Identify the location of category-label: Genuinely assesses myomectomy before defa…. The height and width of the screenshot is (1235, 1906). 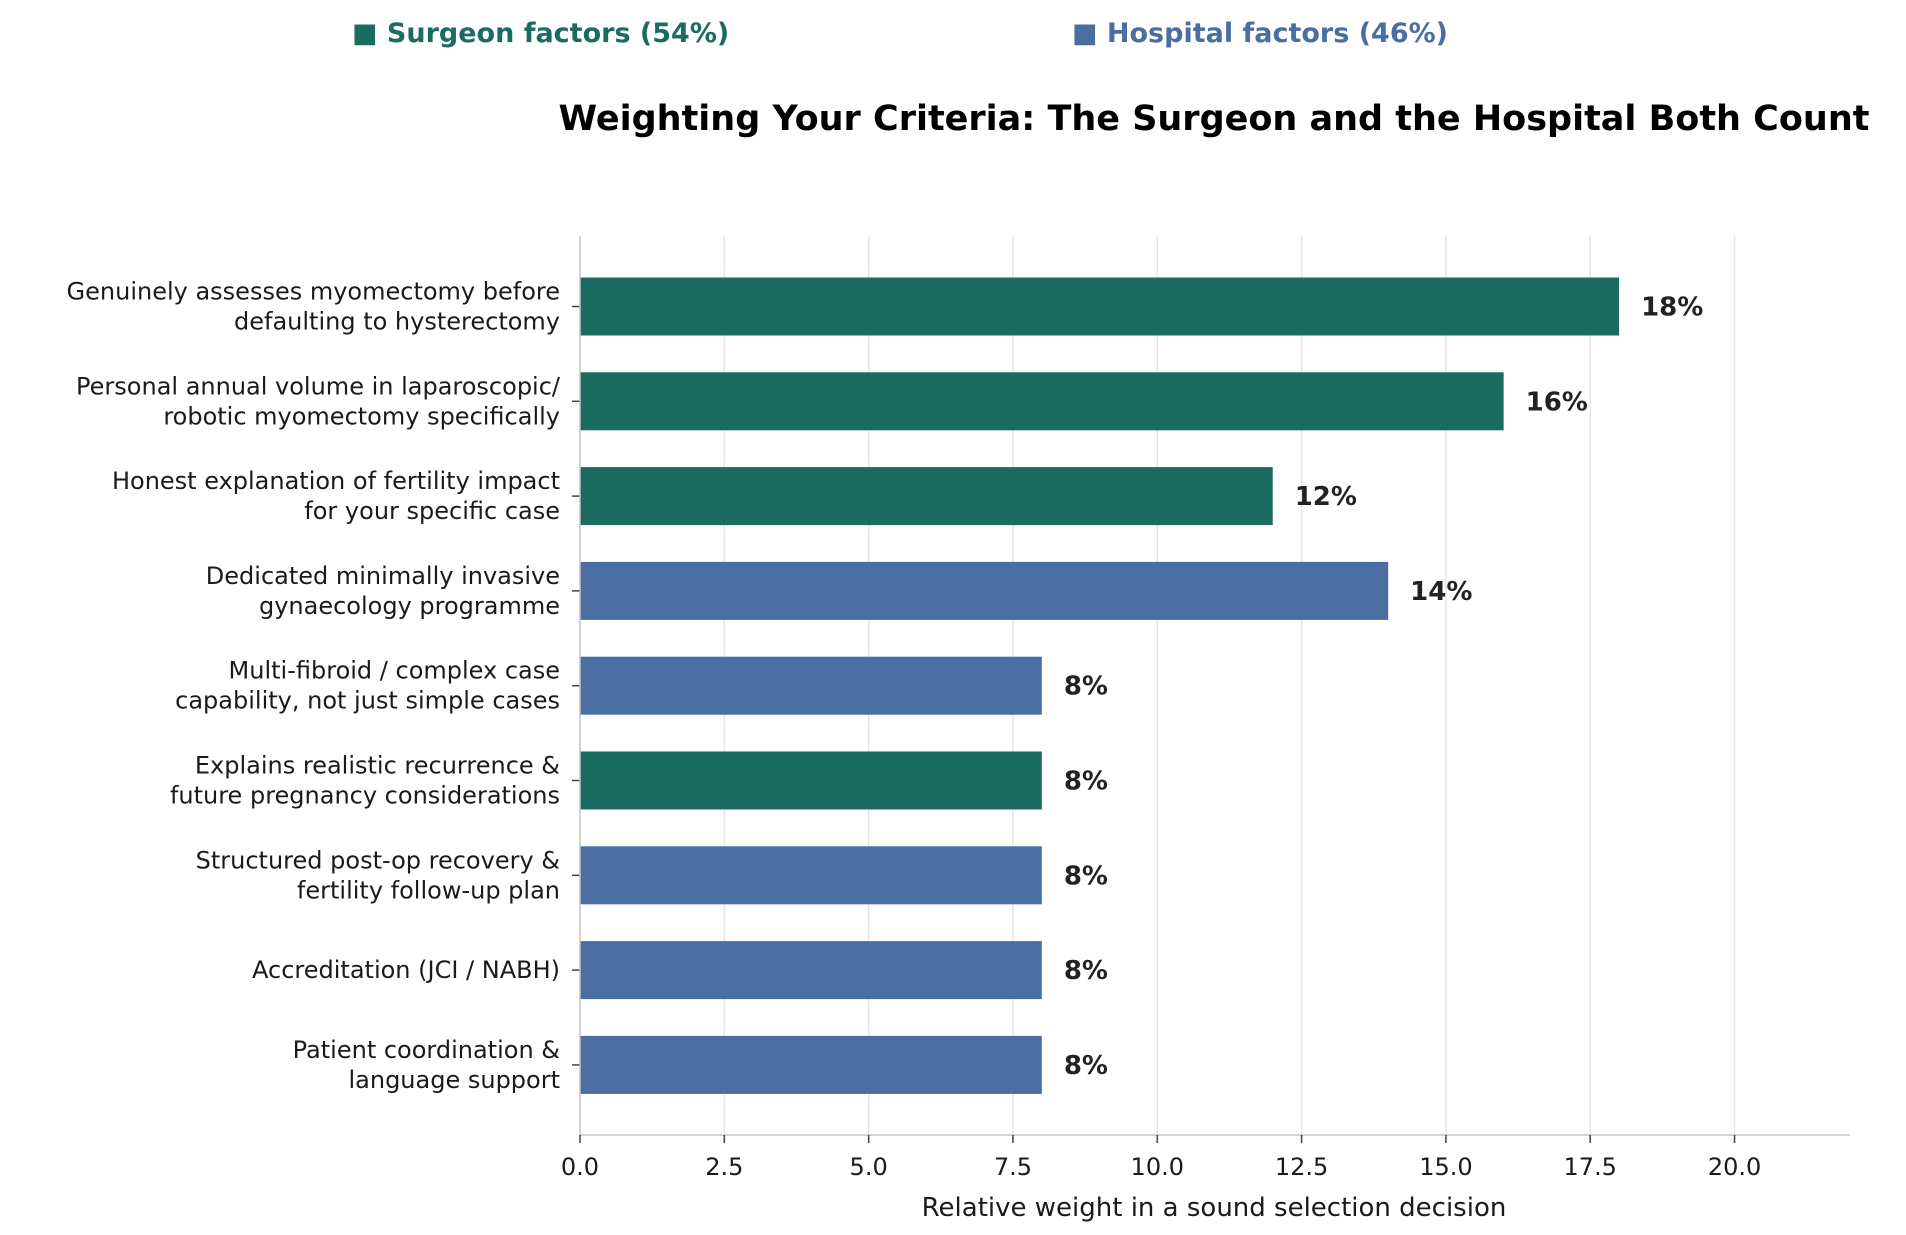
(313, 307).